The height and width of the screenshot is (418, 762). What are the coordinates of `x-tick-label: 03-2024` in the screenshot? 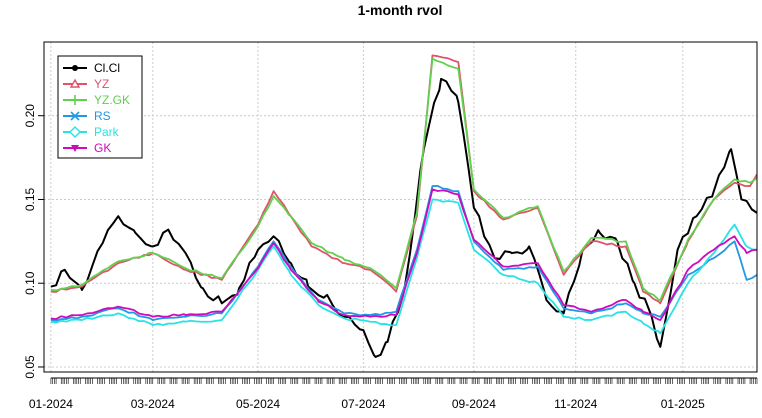 It's located at (153, 404).